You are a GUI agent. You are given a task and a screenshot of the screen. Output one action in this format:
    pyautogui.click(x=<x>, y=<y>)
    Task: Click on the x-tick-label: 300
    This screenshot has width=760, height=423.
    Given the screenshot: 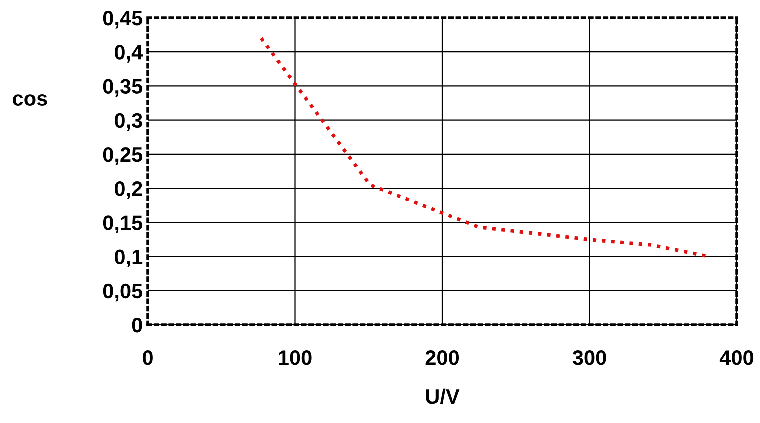 What is the action you would take?
    pyautogui.click(x=589, y=358)
    